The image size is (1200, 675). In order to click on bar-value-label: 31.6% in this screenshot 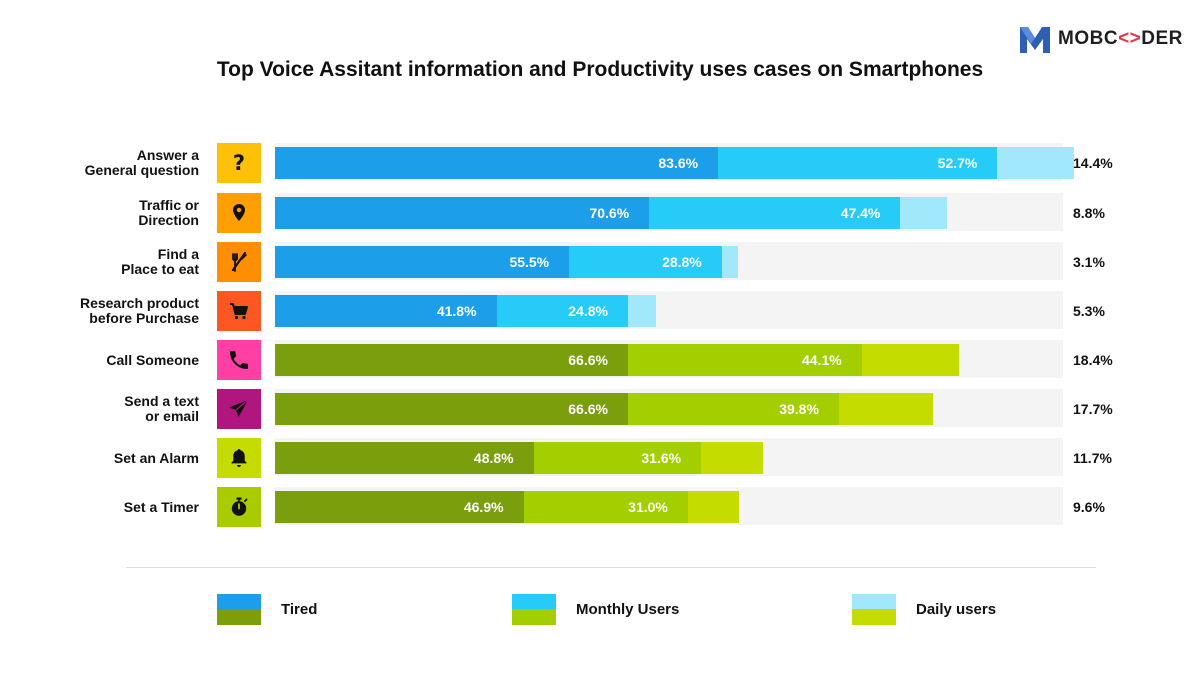, I will do `click(661, 458)`.